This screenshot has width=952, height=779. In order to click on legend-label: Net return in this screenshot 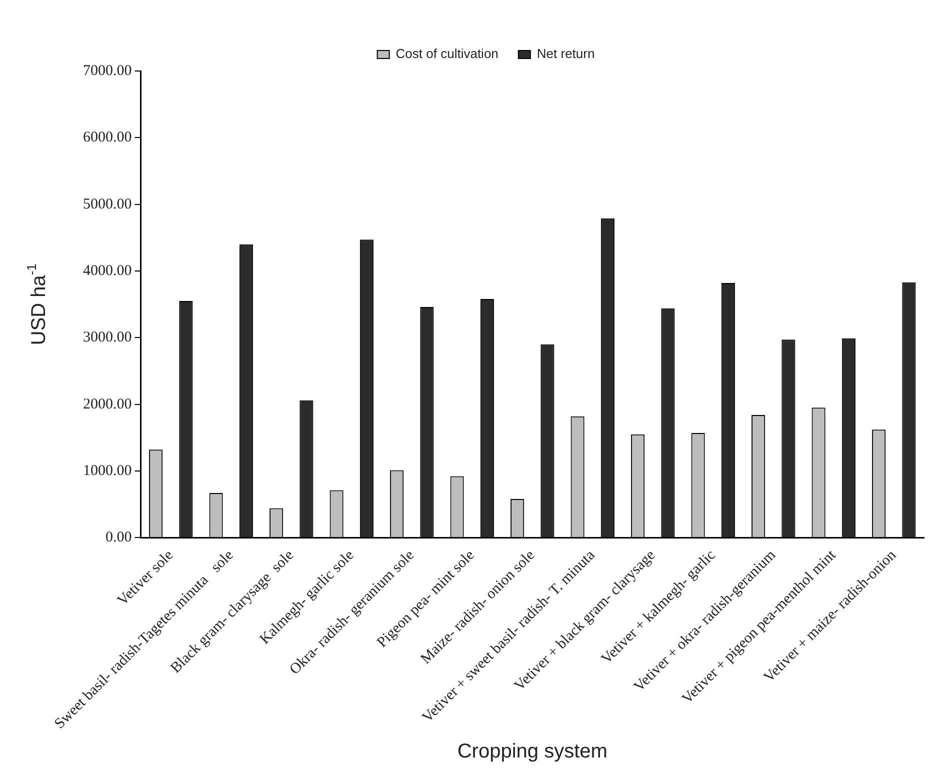, I will do `click(565, 54)`.